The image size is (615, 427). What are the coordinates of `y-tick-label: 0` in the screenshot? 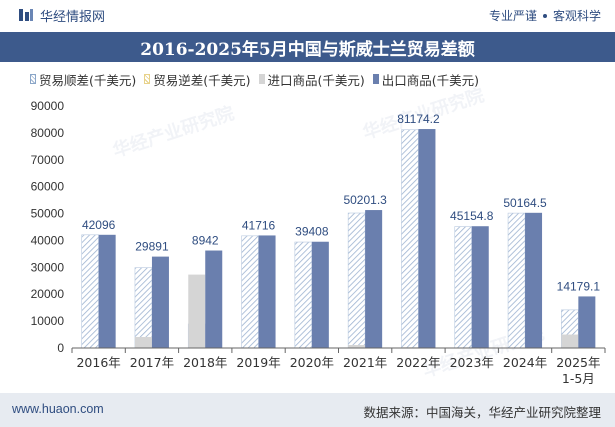 It's located at (60, 348).